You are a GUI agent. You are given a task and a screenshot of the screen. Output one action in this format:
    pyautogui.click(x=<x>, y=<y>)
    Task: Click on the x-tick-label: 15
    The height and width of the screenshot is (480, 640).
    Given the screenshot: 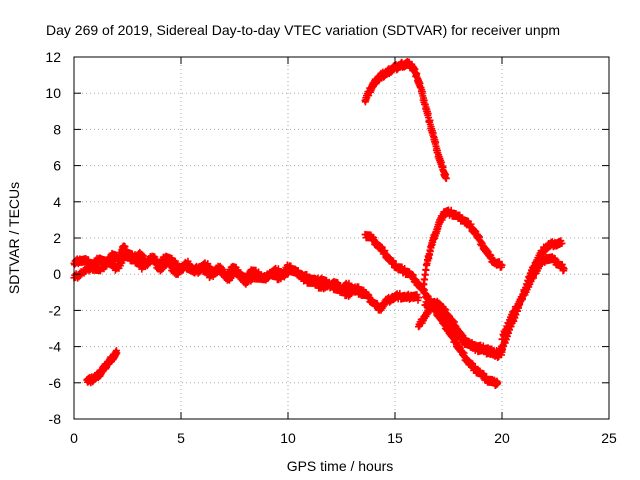 What is the action you would take?
    pyautogui.click(x=395, y=438)
    